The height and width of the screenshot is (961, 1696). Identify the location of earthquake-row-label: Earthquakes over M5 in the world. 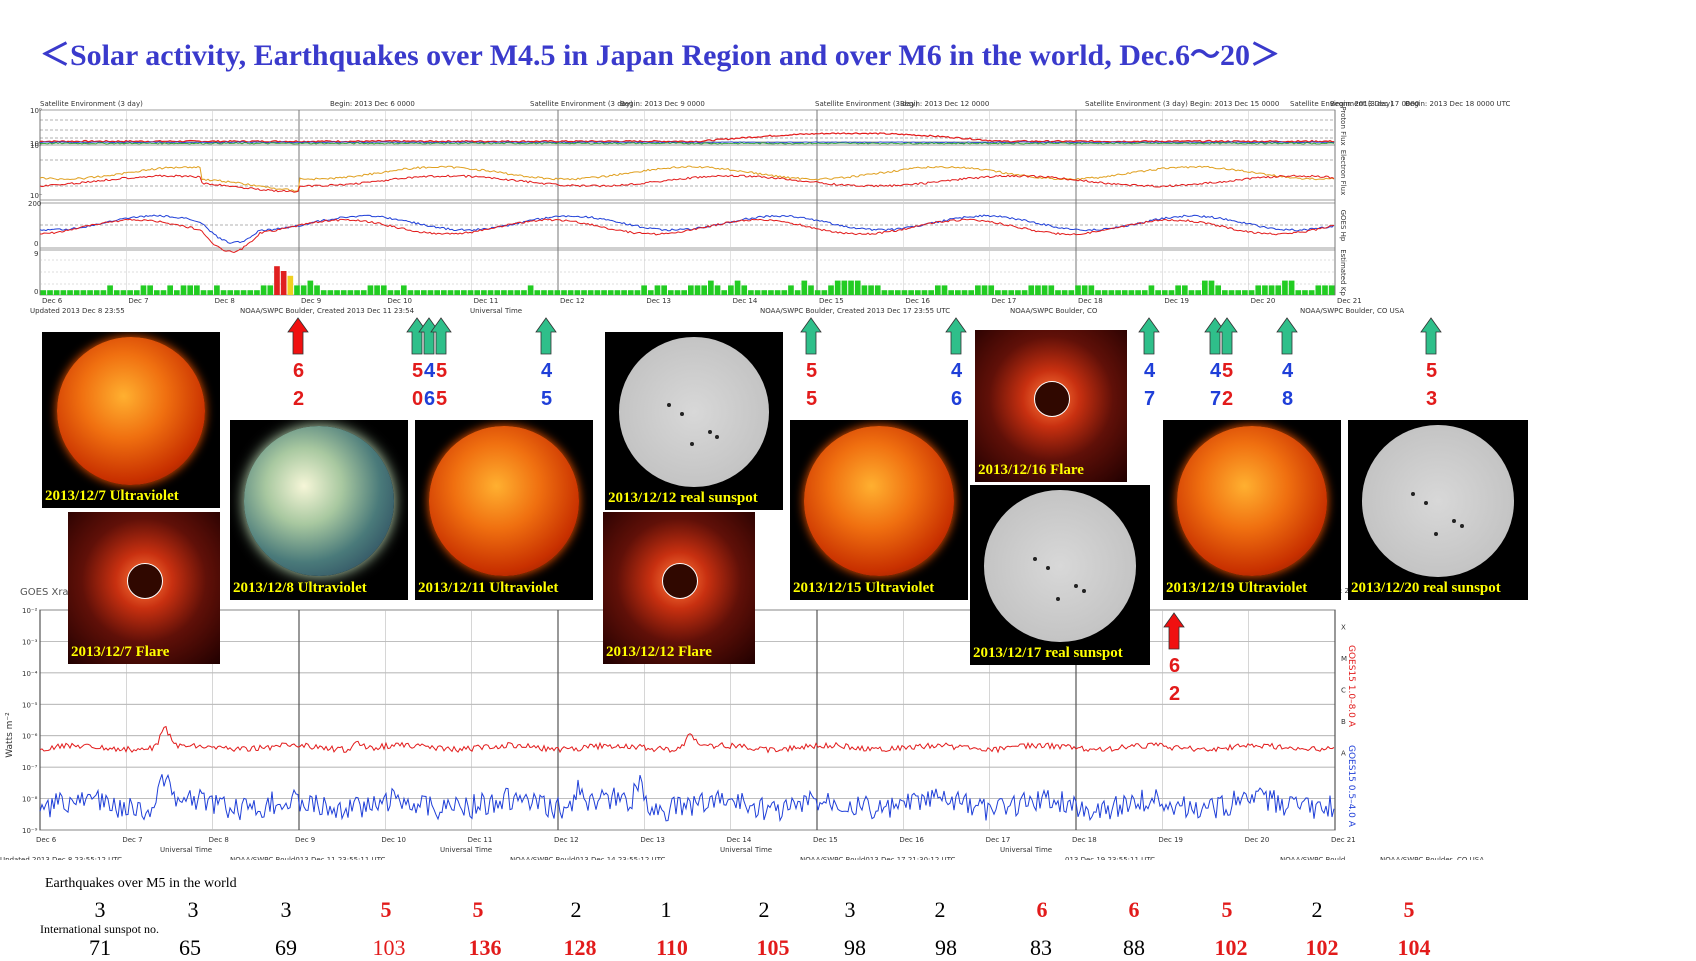
(141, 883).